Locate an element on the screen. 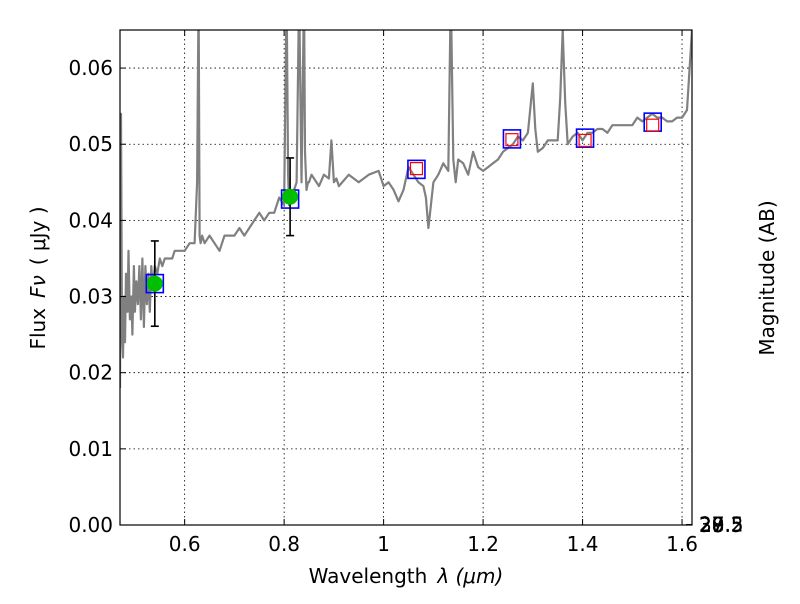  y2-tick-label: 29 is located at coordinates (711, 525).